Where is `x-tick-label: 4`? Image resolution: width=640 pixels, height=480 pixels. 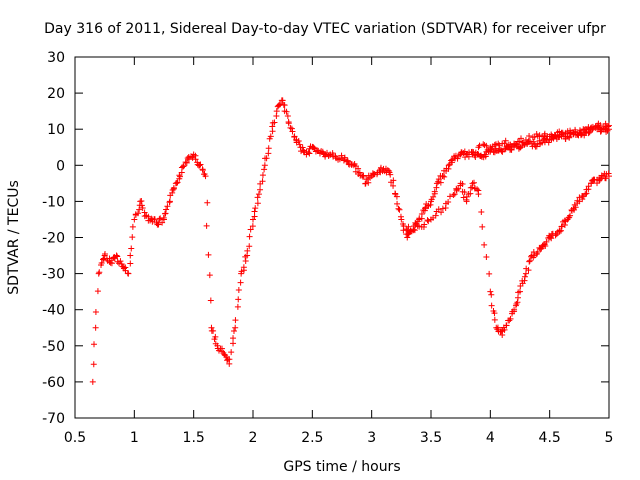
x-tick-label: 4 is located at coordinates (490, 438).